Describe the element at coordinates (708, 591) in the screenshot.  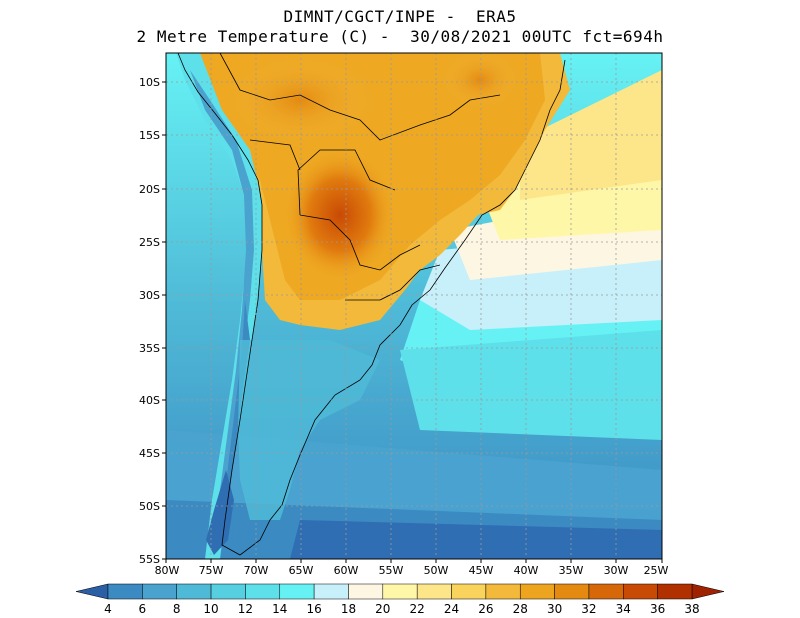
I see `colorbar-high-arrow` at that location.